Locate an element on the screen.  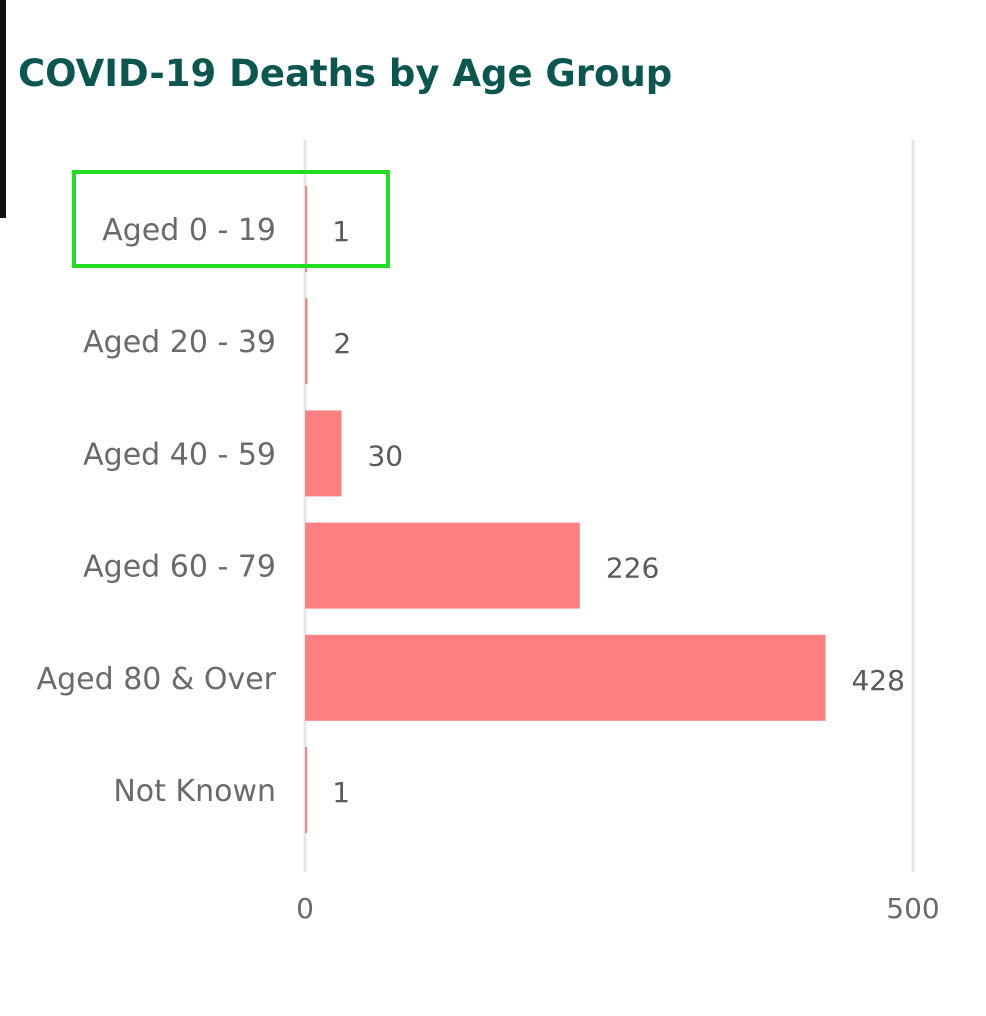
category-label-aged-0-19: Aged 0 - 19 is located at coordinates (189, 230).